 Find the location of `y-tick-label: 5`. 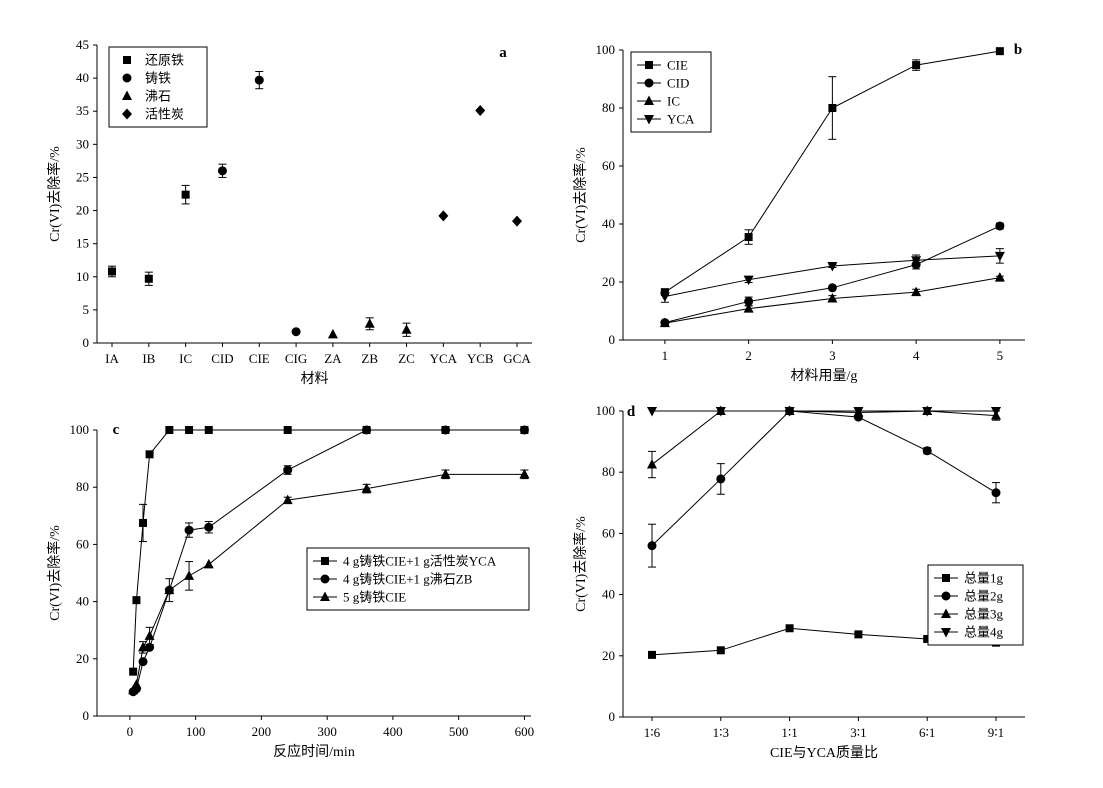

y-tick-label: 5 is located at coordinates (86, 309).